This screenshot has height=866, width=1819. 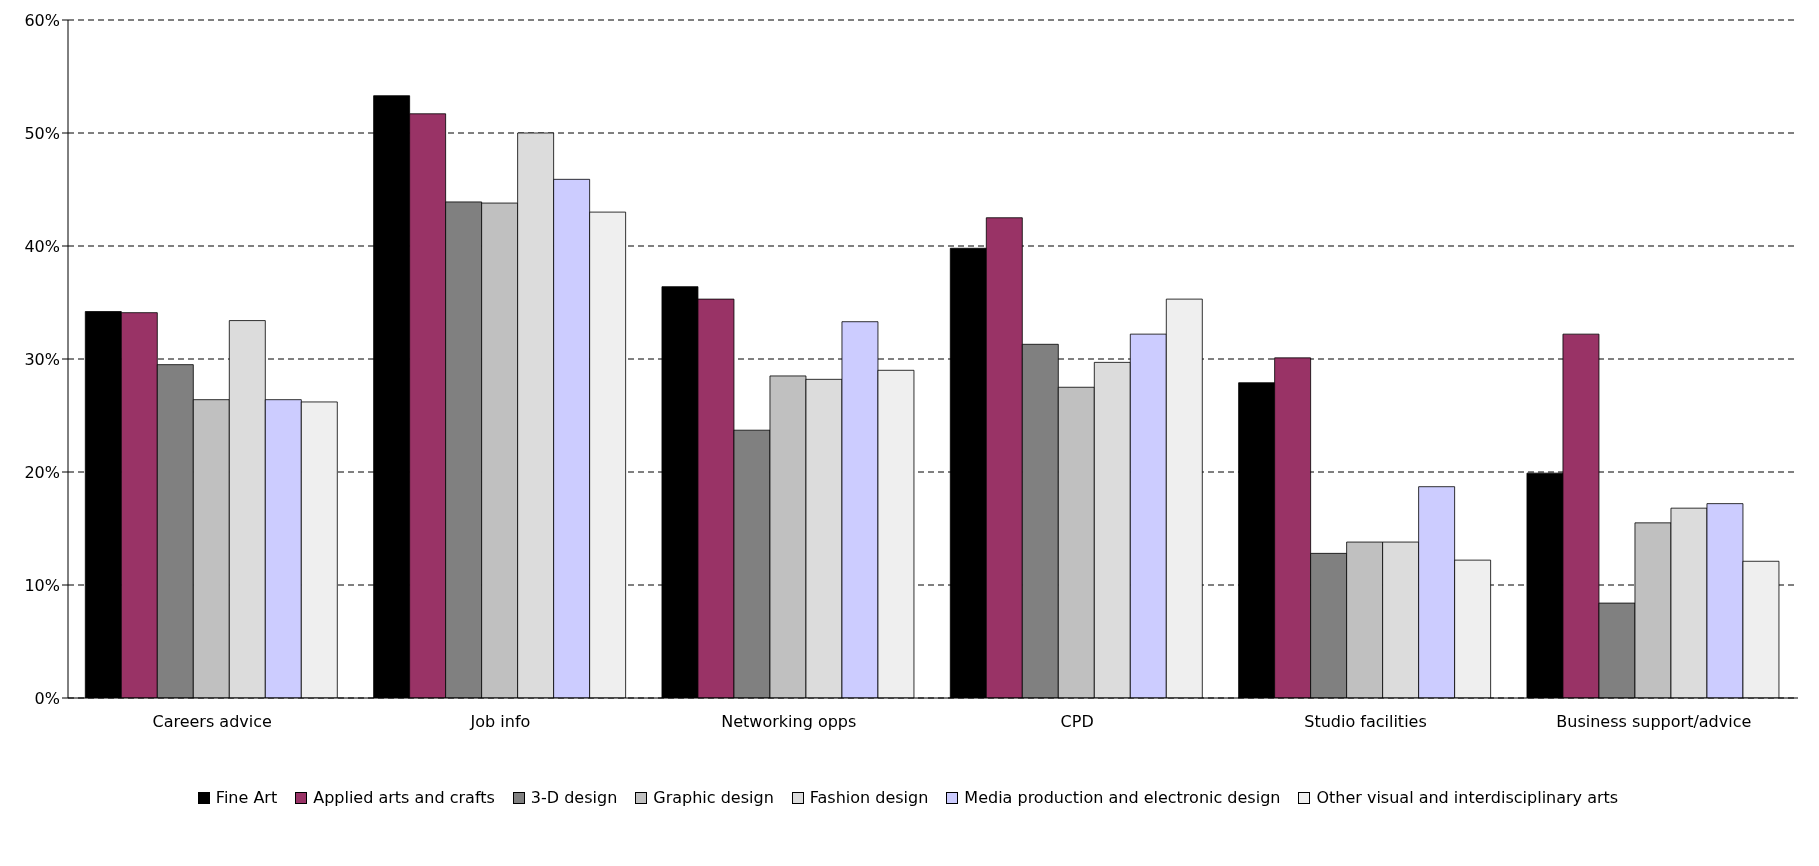 I want to click on y-tick-label: 50%, so click(x=42, y=133).